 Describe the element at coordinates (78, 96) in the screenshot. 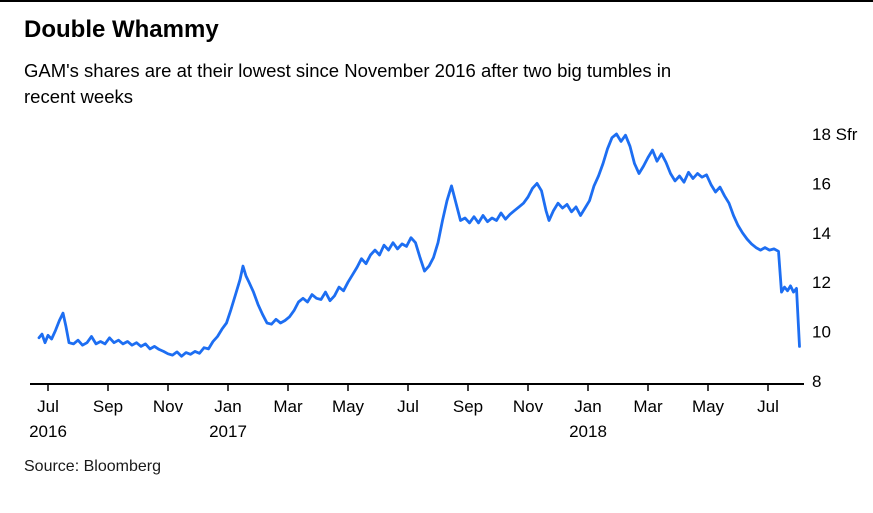

I see `chart-subtitle-line2: recent weeks` at that location.